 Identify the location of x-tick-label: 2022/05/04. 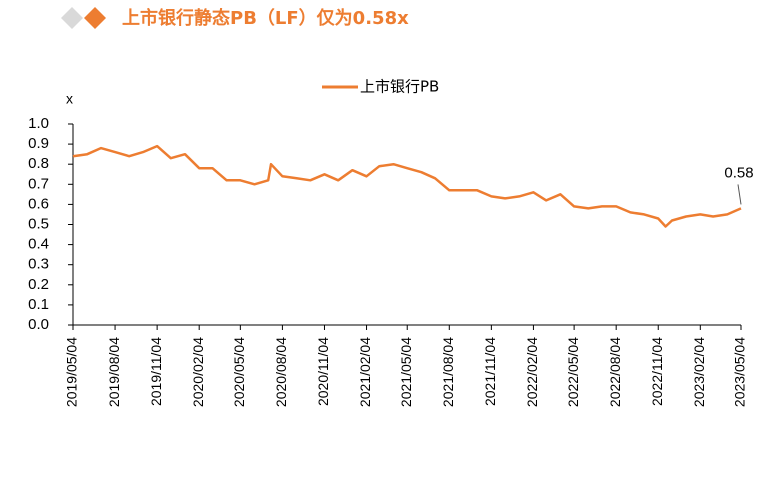
(573, 372).